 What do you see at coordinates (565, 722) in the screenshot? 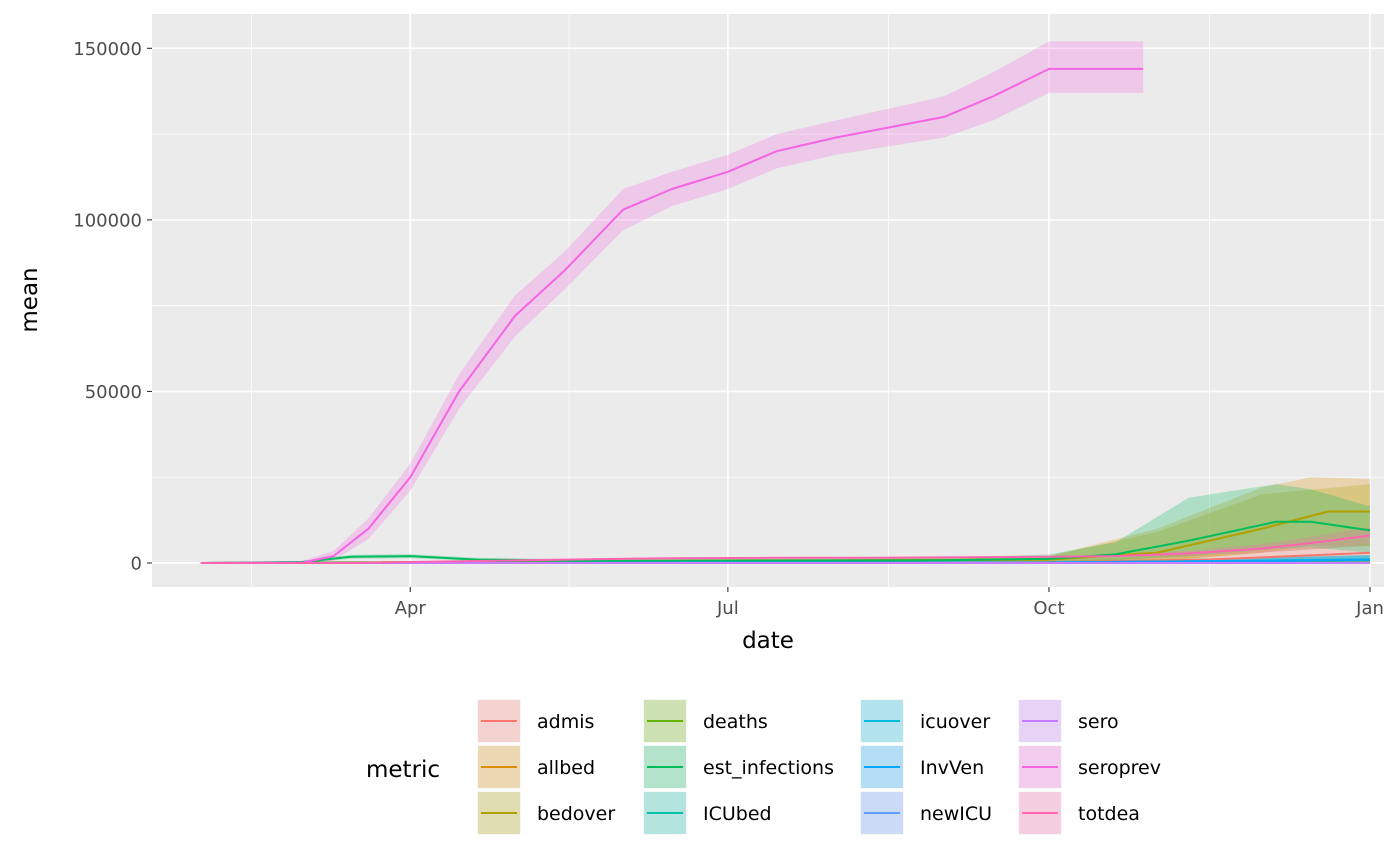
I see `legend-label: admis` at bounding box center [565, 722].